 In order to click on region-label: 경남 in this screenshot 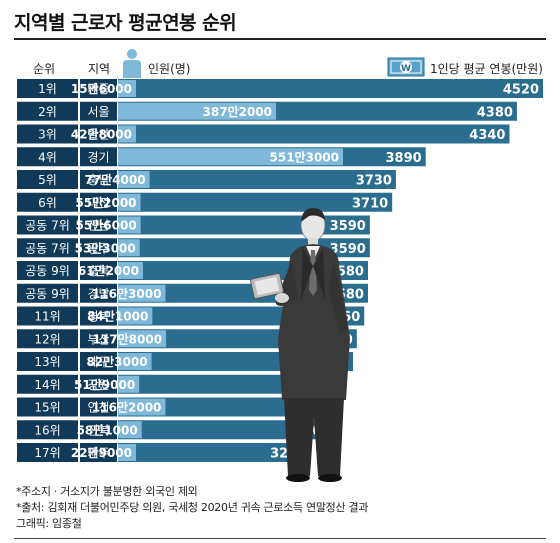, I will do `click(98, 294)`.